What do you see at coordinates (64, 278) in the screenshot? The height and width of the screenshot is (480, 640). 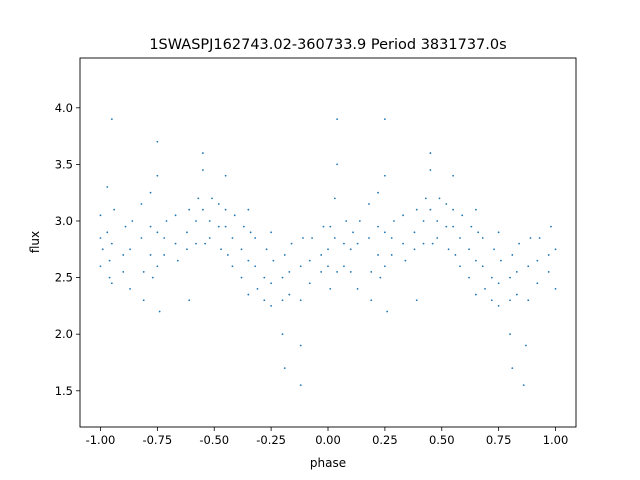 I see `y-tick-label: 2.5` at bounding box center [64, 278].